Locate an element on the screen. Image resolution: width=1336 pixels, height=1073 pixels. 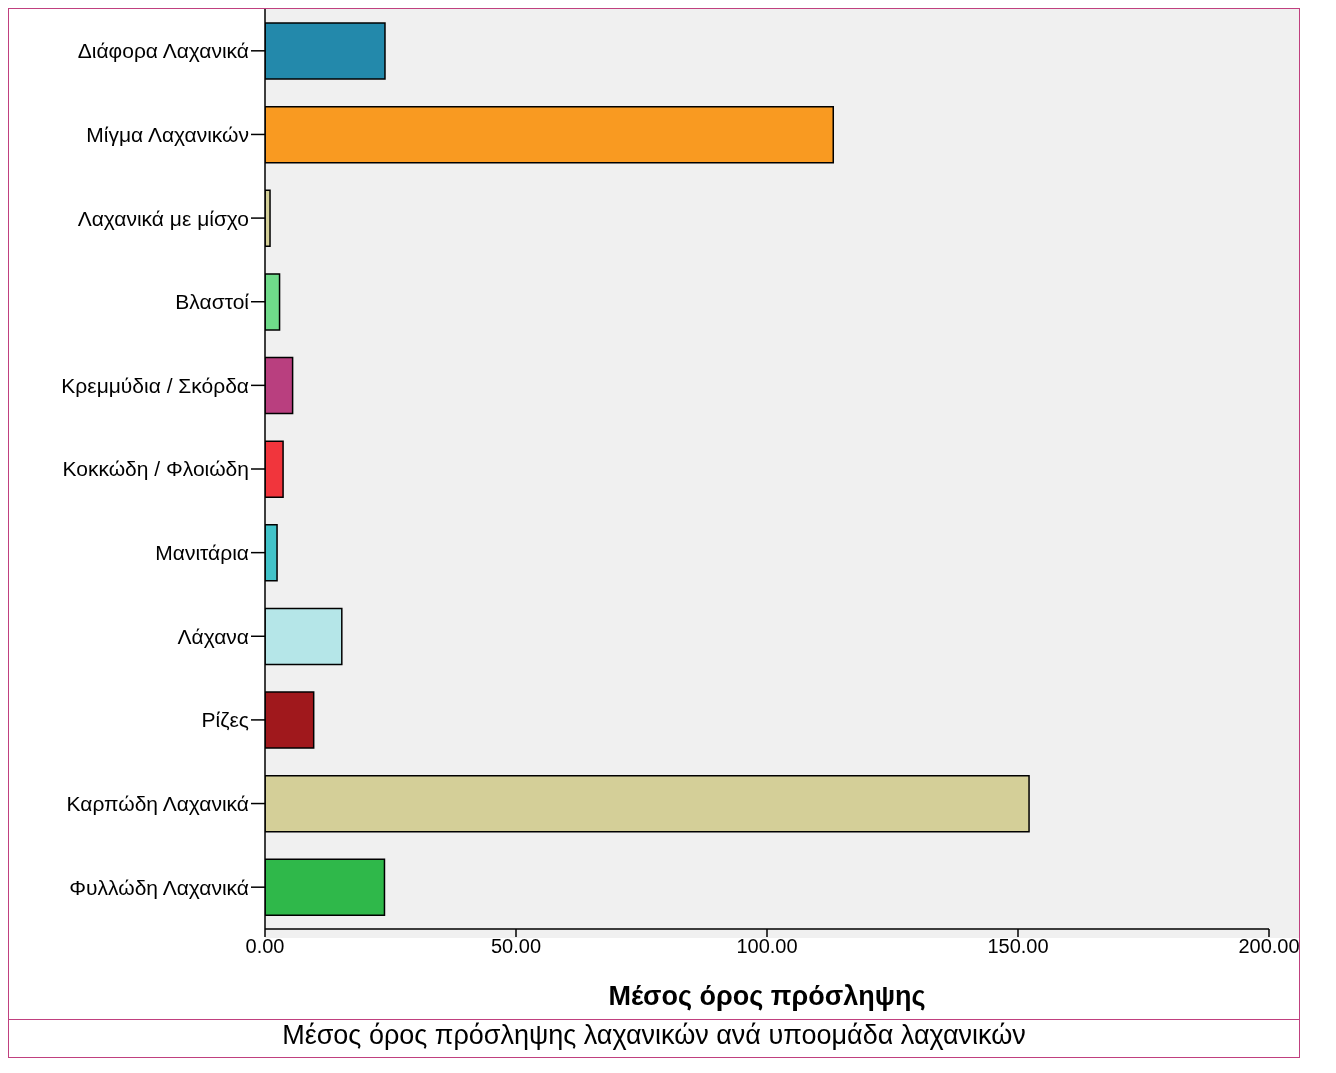
text: Μέσος όρος πρόσληψης λαχανικών ανά υποομάδα λαχανικών is located at coordinates (654, 1035).